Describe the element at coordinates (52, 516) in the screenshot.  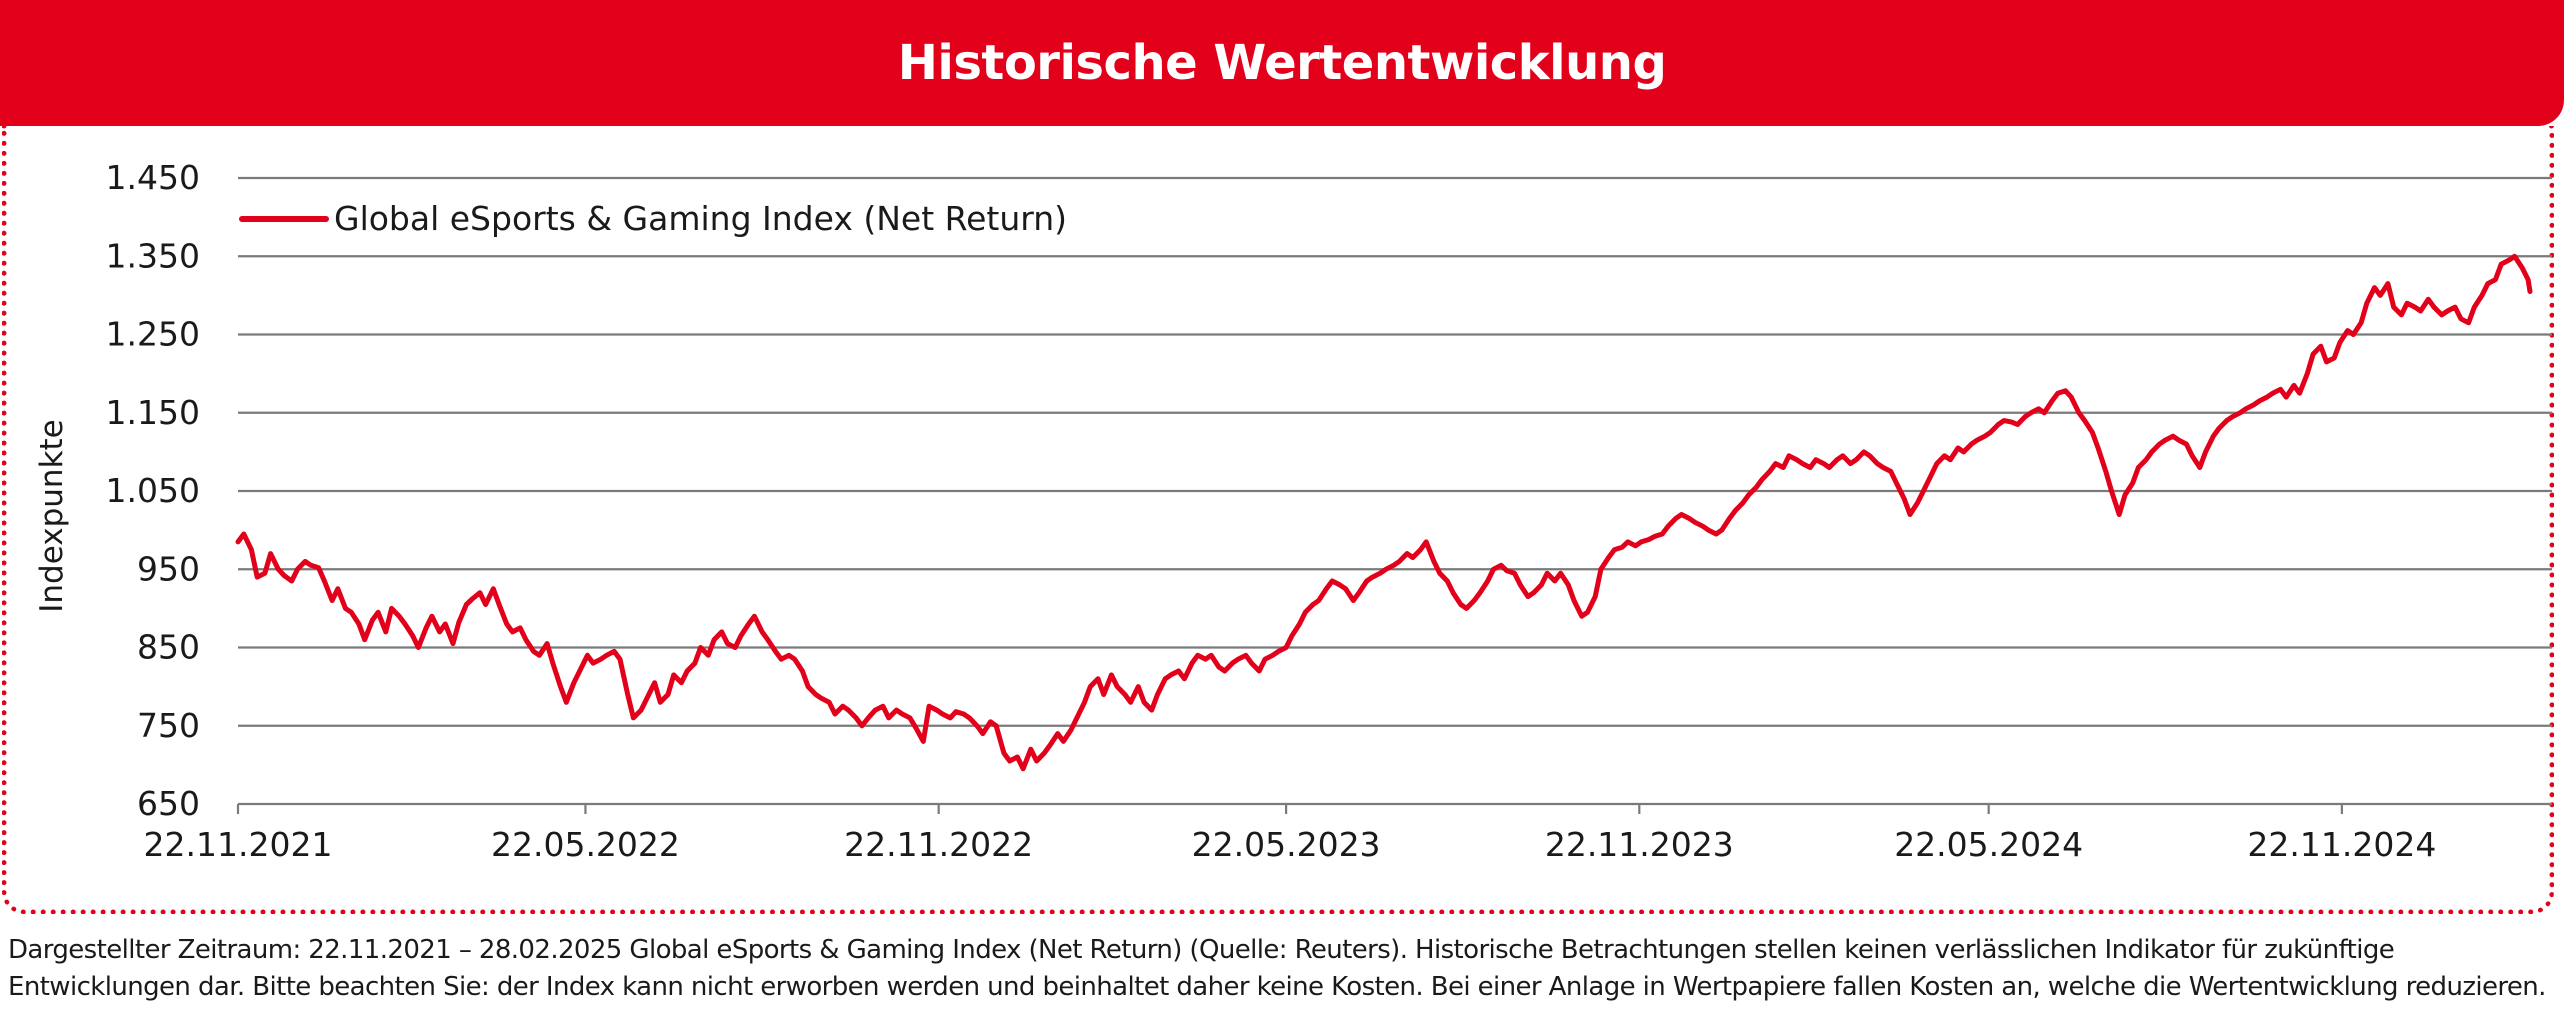
I see `y-axis-label: Indexpunkte` at that location.